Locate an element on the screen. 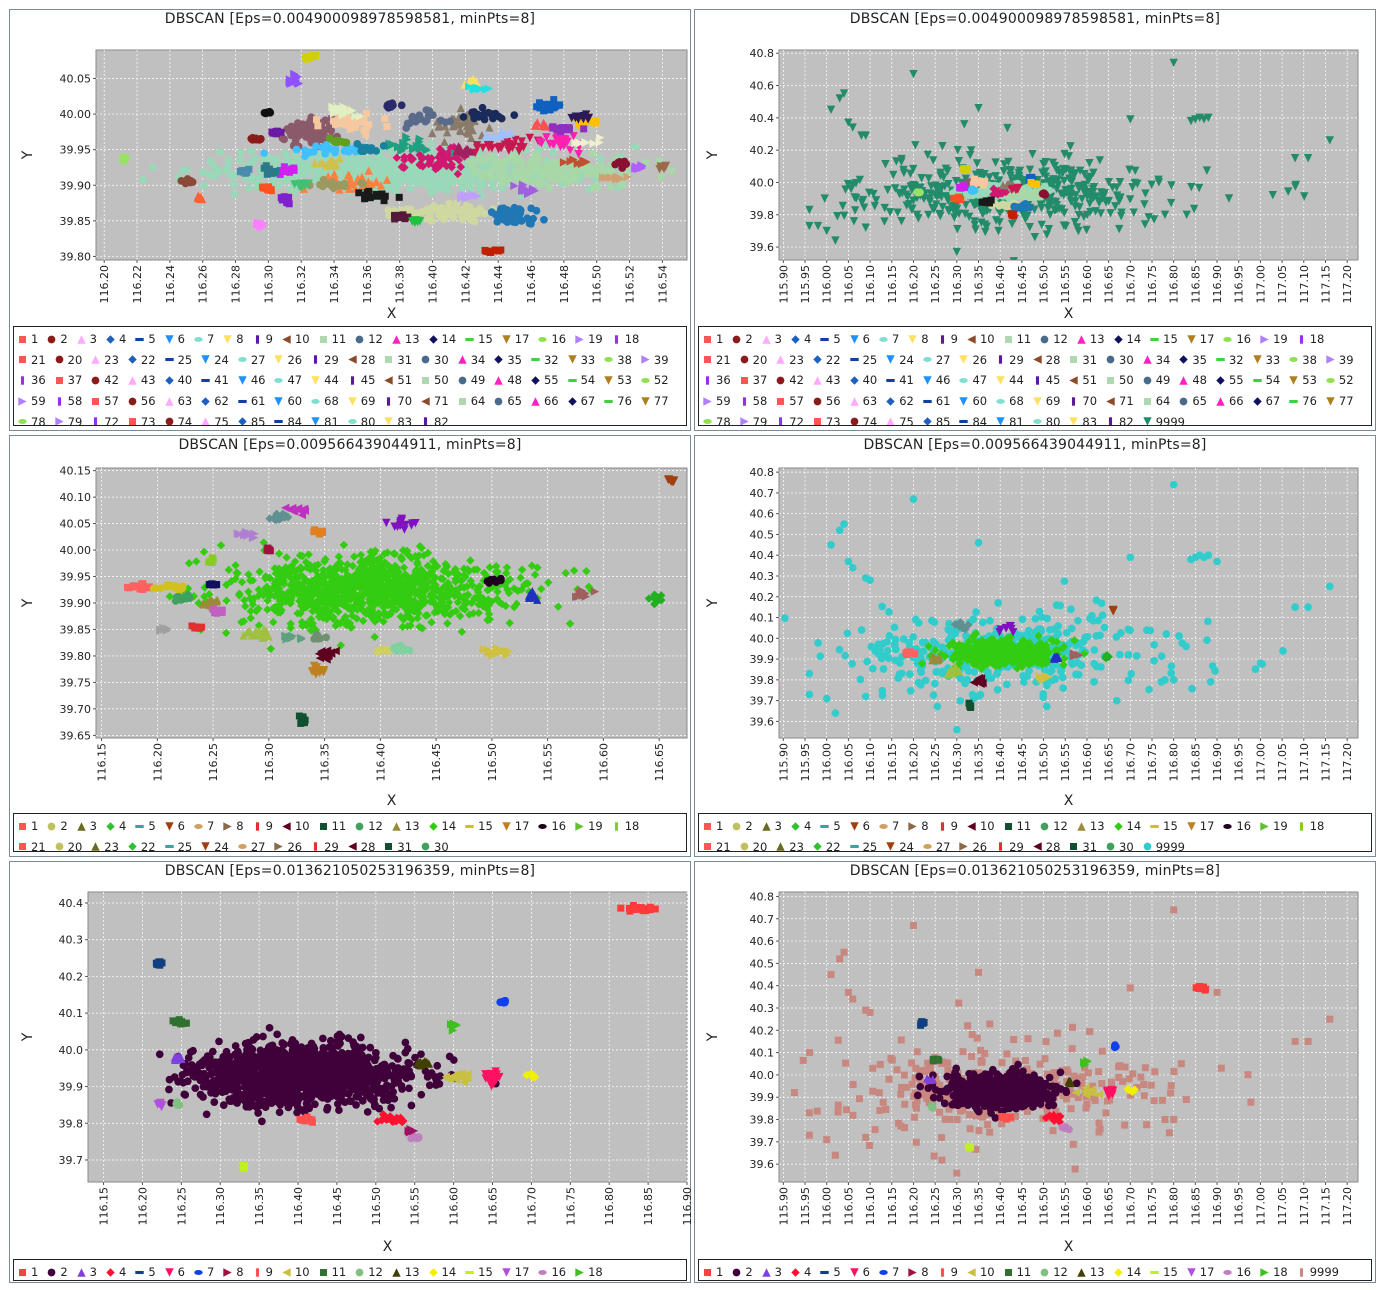  x-tick-label: 116.26 is located at coordinates (203, 284).